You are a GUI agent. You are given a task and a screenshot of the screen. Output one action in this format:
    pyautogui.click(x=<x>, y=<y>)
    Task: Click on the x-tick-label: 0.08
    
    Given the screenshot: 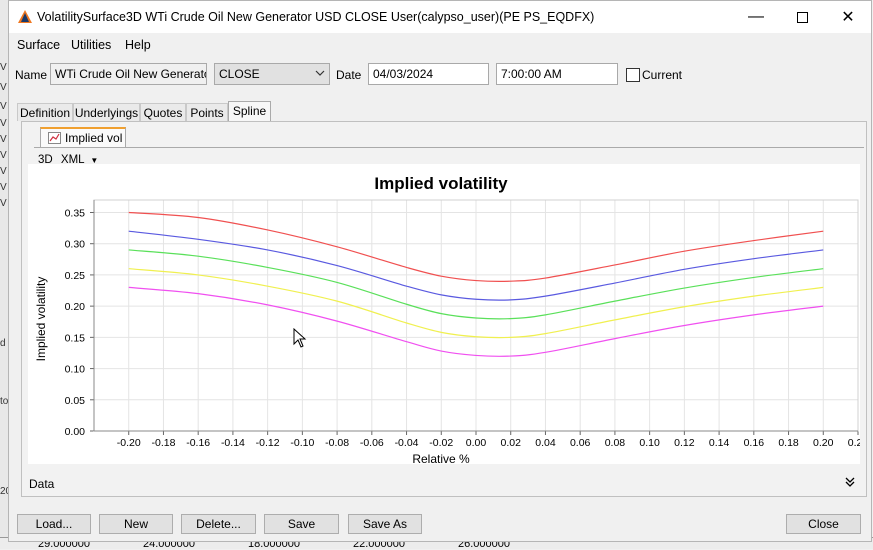 What is the action you would take?
    pyautogui.click(x=615, y=443)
    